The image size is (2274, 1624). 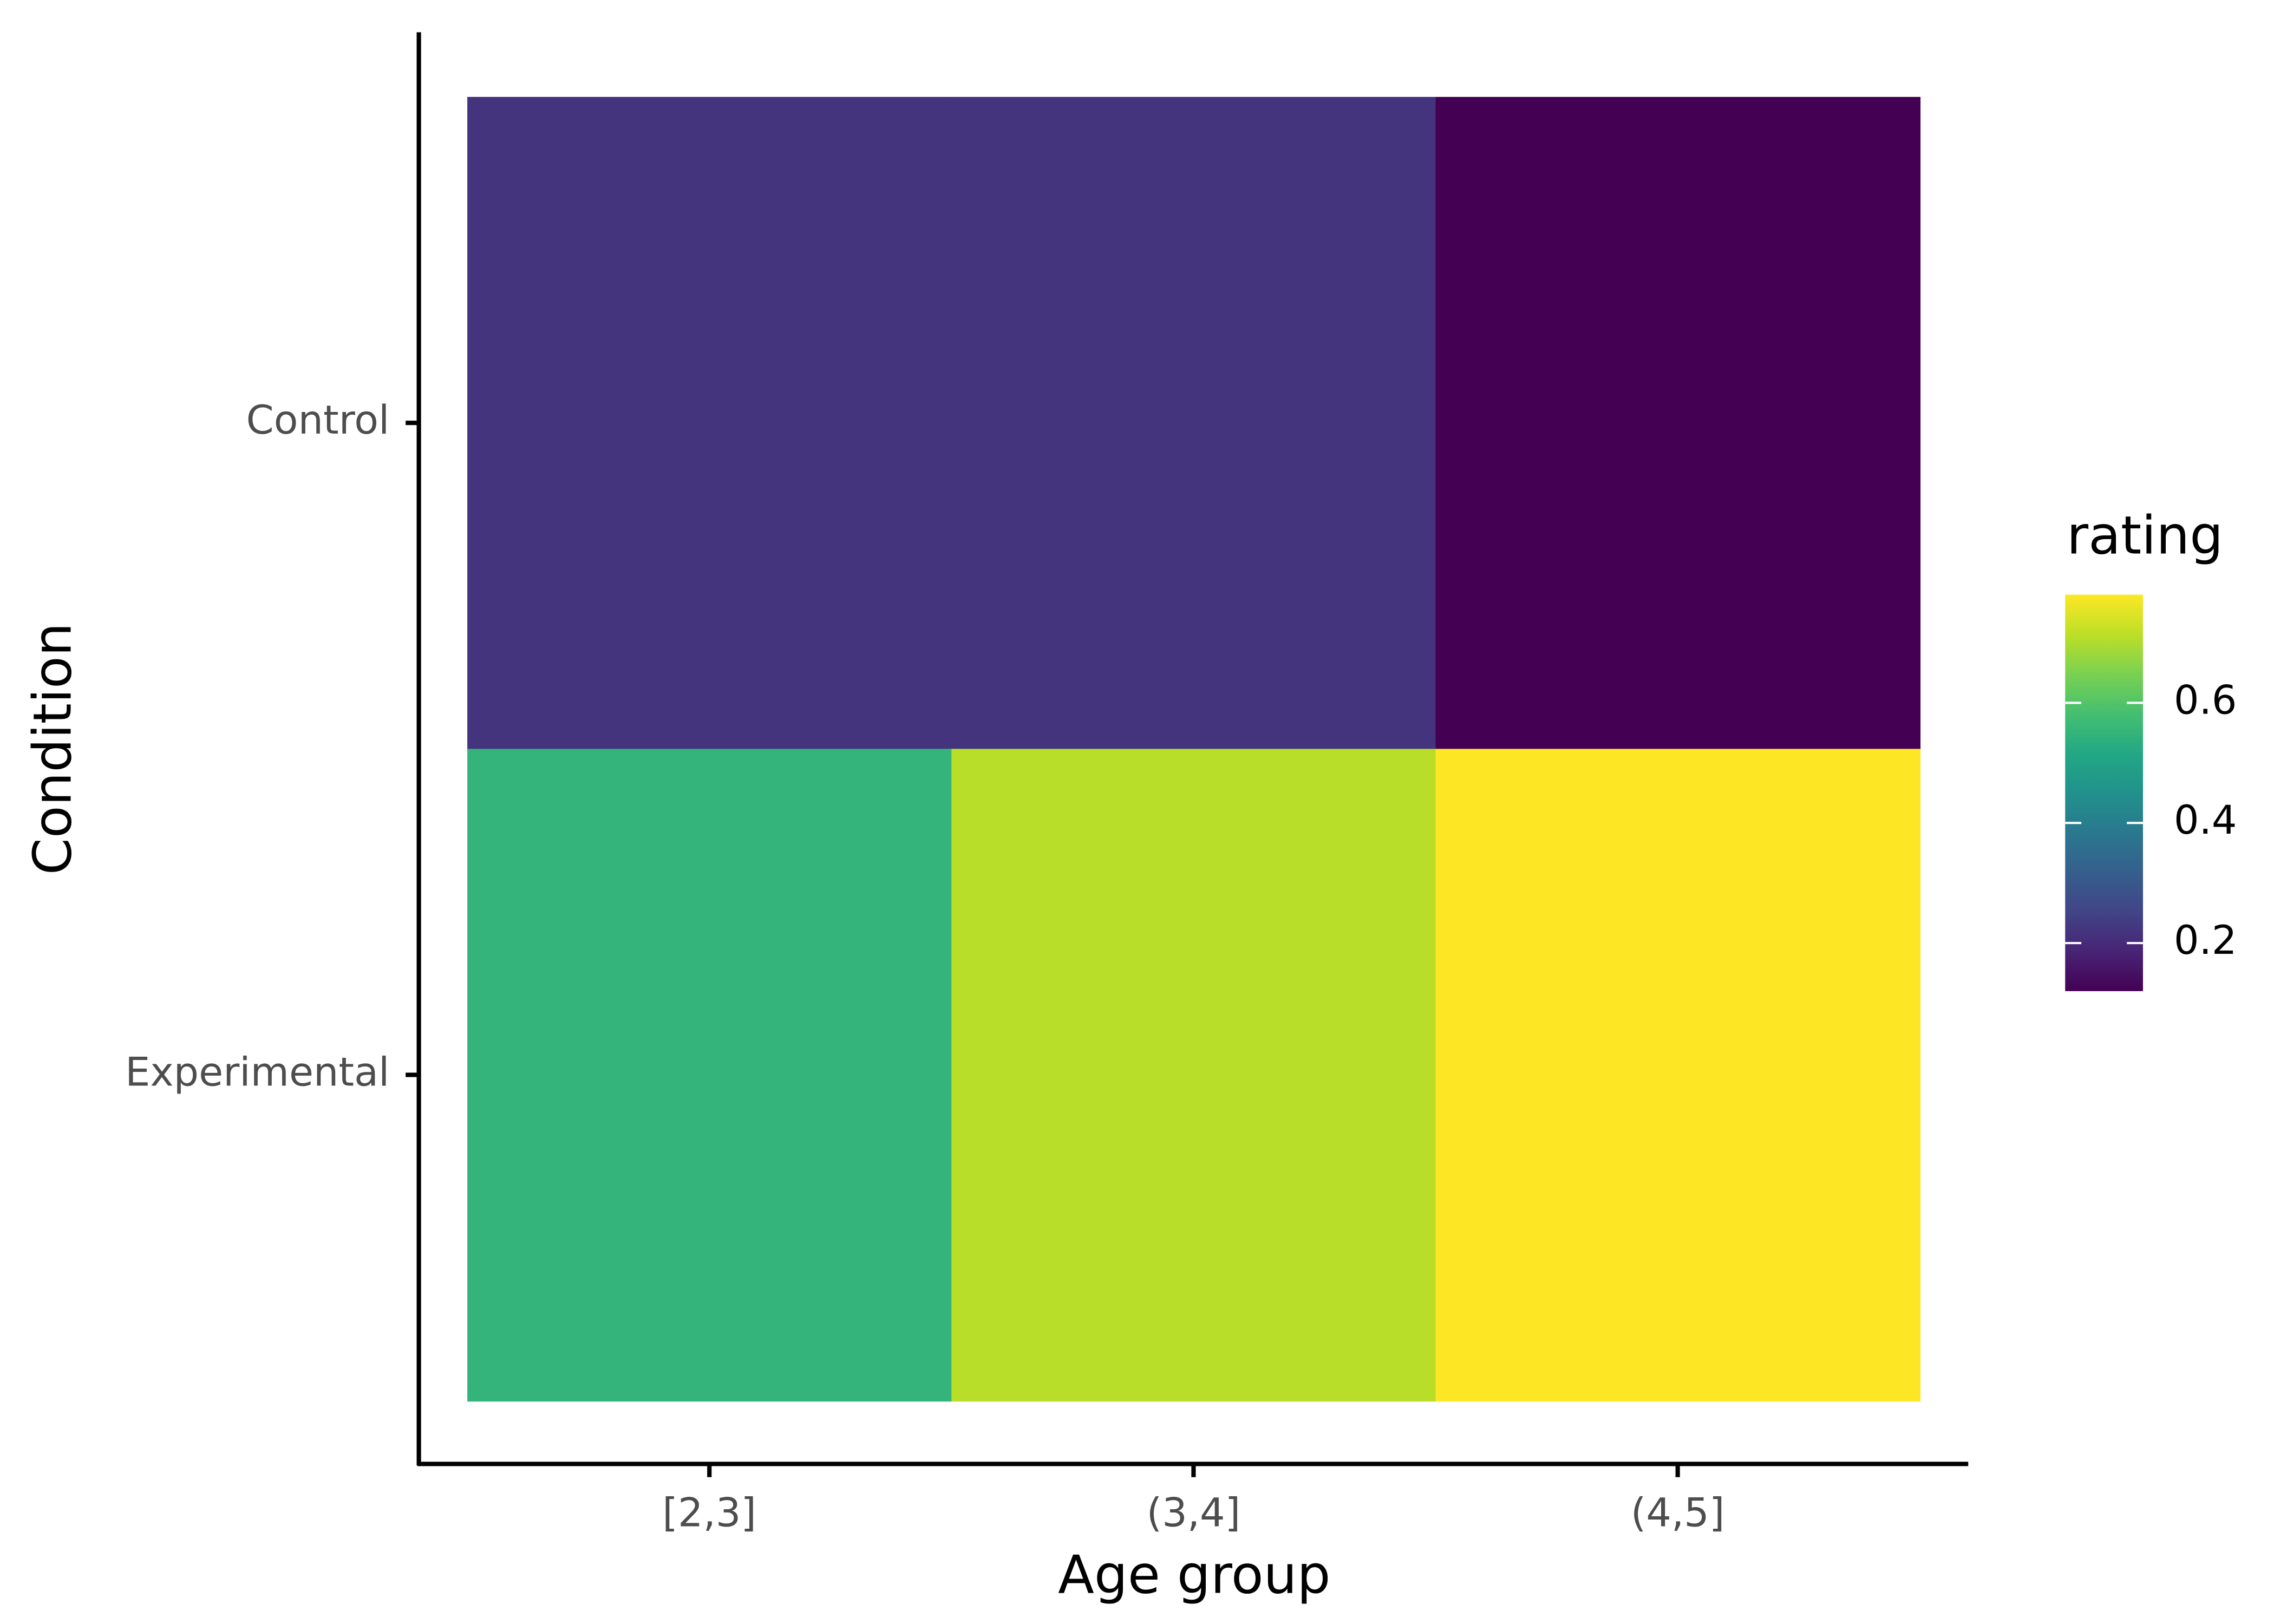 What do you see at coordinates (1194, 1575) in the screenshot?
I see `x-axis-title: Age group` at bounding box center [1194, 1575].